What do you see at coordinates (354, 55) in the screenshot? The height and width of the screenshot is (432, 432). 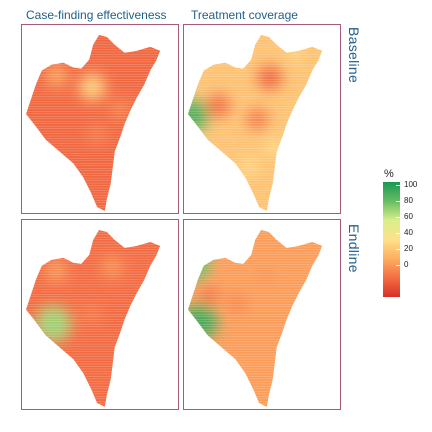 I see `row-title-baseline: Baseline` at bounding box center [354, 55].